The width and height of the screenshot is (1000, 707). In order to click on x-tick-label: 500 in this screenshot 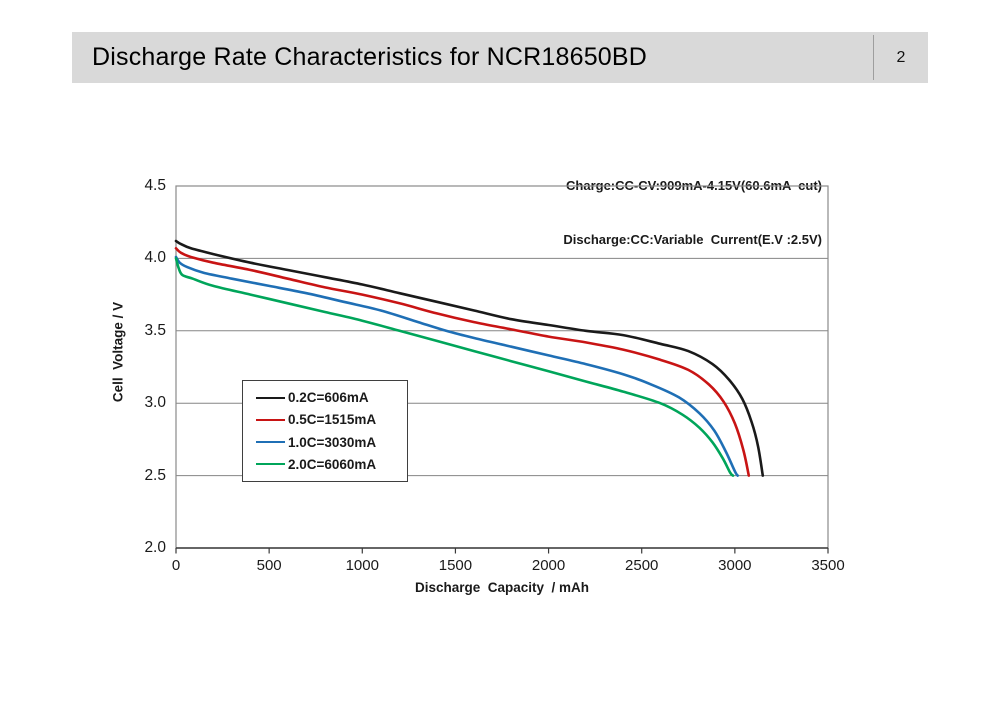, I will do `click(269, 565)`.